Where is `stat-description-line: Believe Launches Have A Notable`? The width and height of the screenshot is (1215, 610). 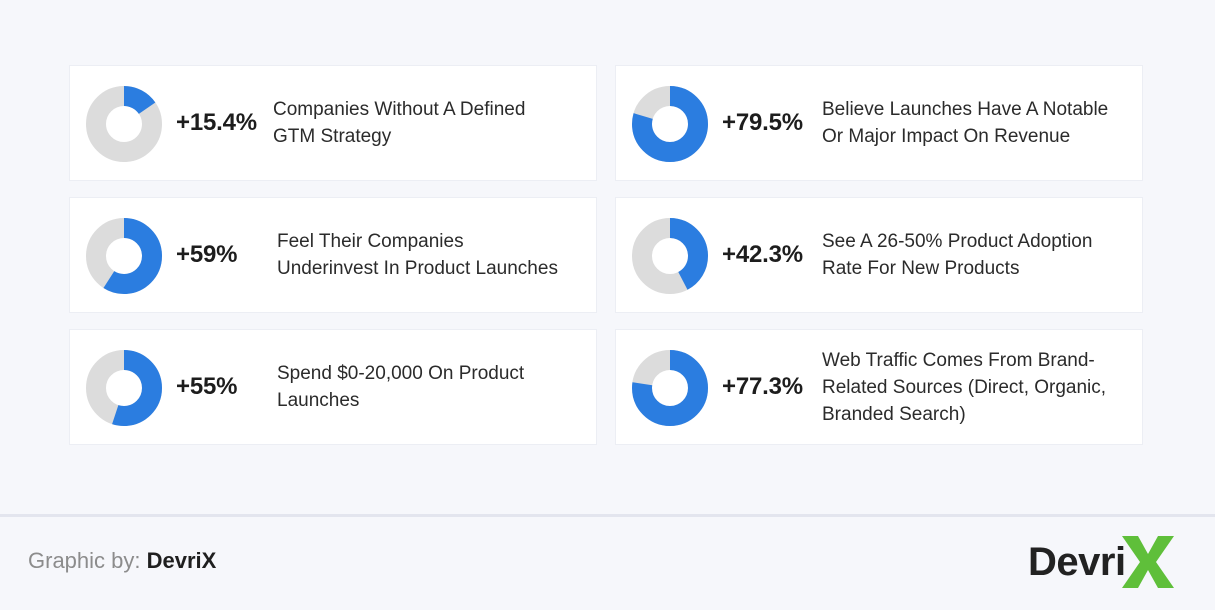
stat-description-line: Believe Launches Have A Notable is located at coordinates (965, 109).